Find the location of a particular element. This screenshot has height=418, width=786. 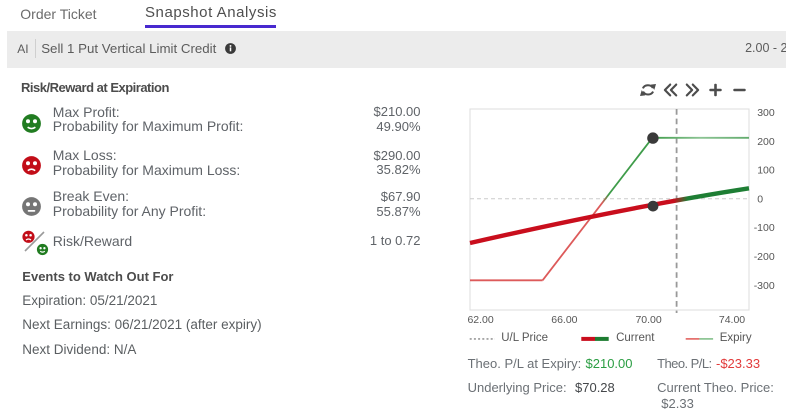

svg-text: -100 is located at coordinates (764, 228).